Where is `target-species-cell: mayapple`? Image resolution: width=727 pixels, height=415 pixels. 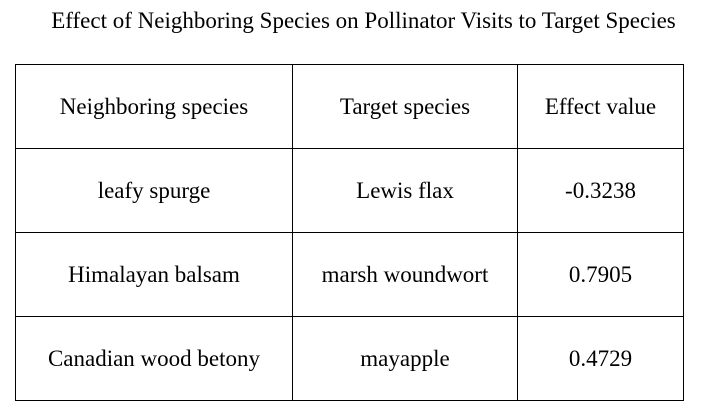 target-species-cell: mayapple is located at coordinates (405, 358).